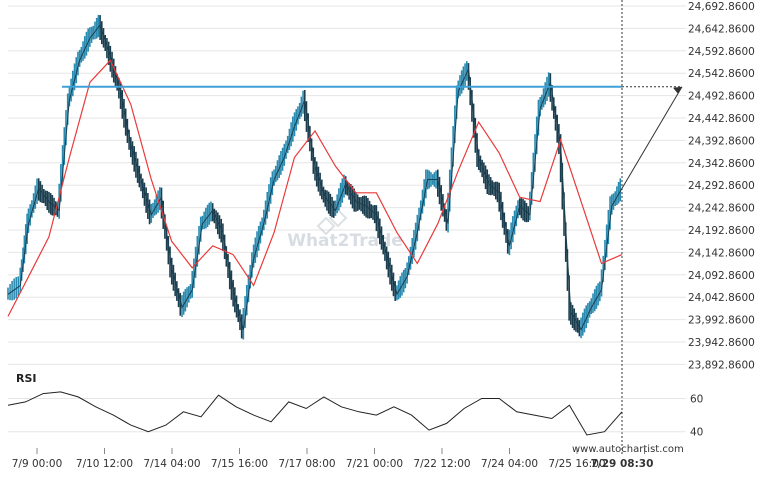  What do you see at coordinates (306, 464) in the screenshot?
I see `time-tick-label: 7/17 08:00` at bounding box center [306, 464].